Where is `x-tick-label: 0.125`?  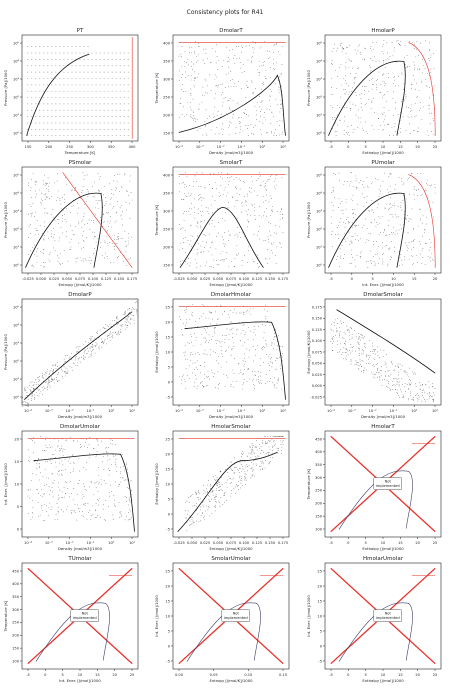
x-tick-label: 0.125 is located at coordinates (106, 279).